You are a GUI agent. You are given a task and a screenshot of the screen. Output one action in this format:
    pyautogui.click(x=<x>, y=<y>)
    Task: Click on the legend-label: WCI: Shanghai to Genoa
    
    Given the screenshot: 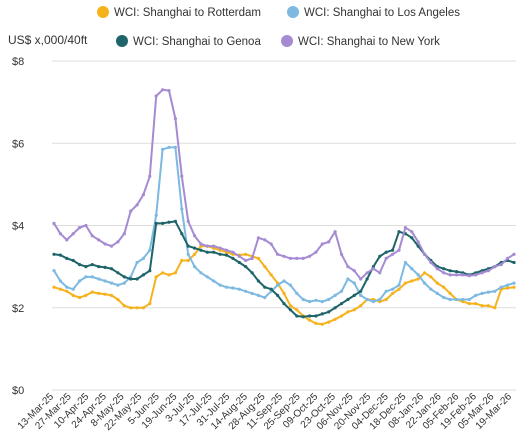 What is the action you would take?
    pyautogui.click(x=197, y=42)
    